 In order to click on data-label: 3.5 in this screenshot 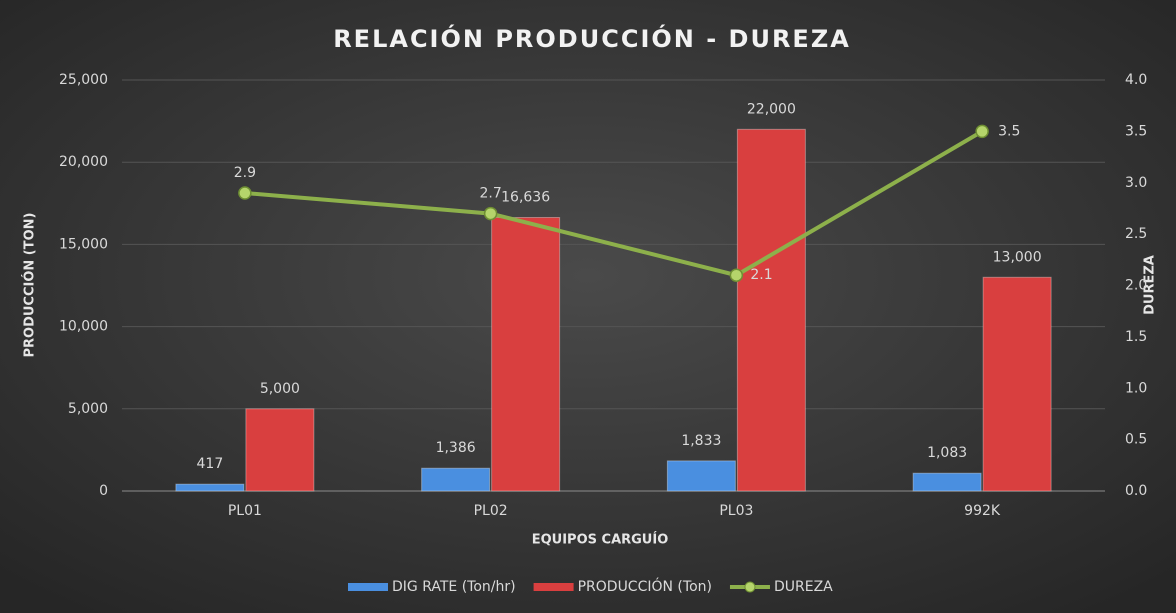, I will do `click(1009, 131)`.